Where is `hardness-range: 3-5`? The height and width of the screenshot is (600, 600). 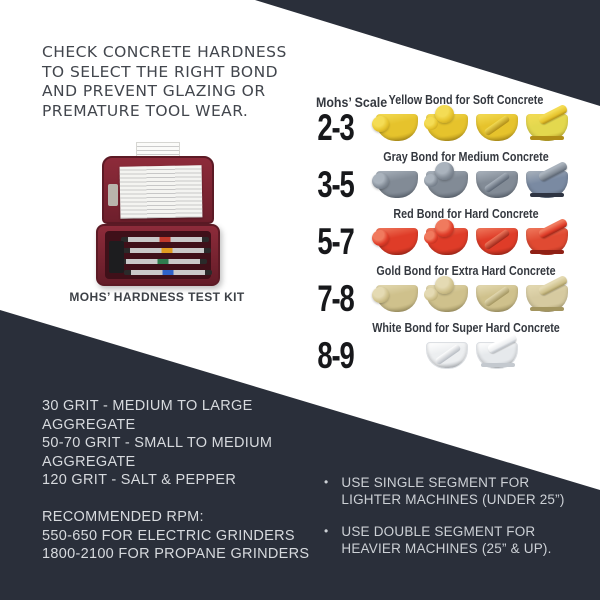
hardness-range: 3-5 is located at coordinates (335, 184).